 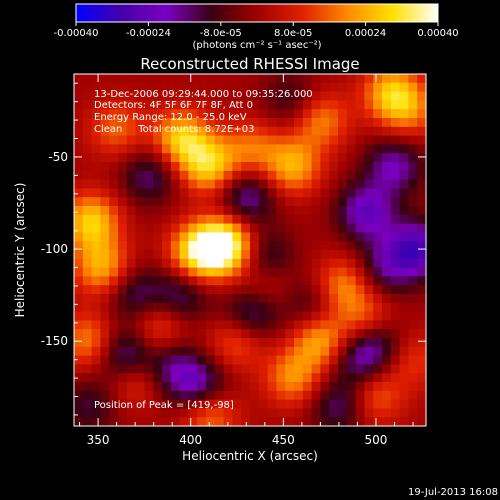 What do you see at coordinates (249, 64) in the screenshot?
I see `chart-title: Reconstructed RHESSI Image` at bounding box center [249, 64].